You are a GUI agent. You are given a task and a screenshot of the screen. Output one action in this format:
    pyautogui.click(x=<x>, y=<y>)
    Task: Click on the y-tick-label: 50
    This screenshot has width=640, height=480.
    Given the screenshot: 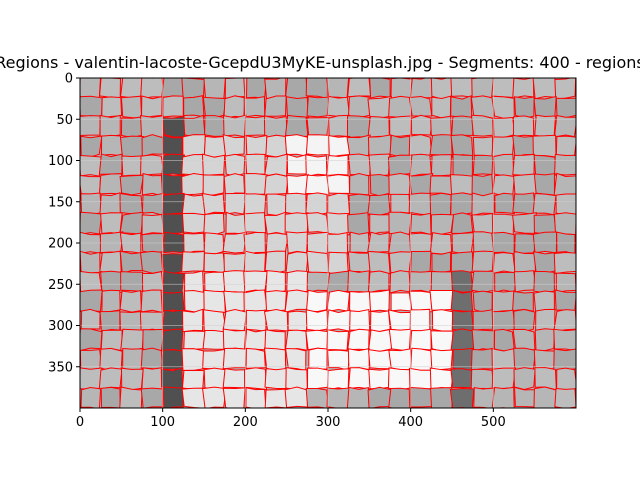 What is the action you would take?
    pyautogui.click(x=64, y=120)
    